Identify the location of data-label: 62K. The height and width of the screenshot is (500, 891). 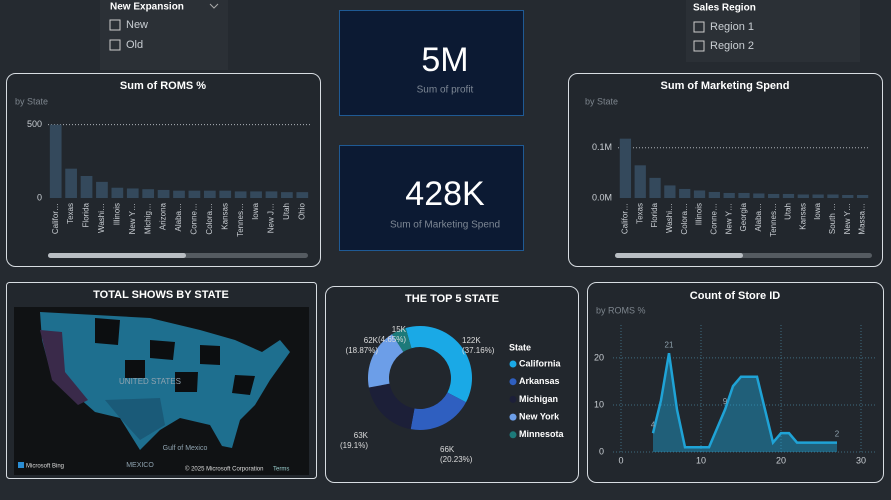
(371, 340).